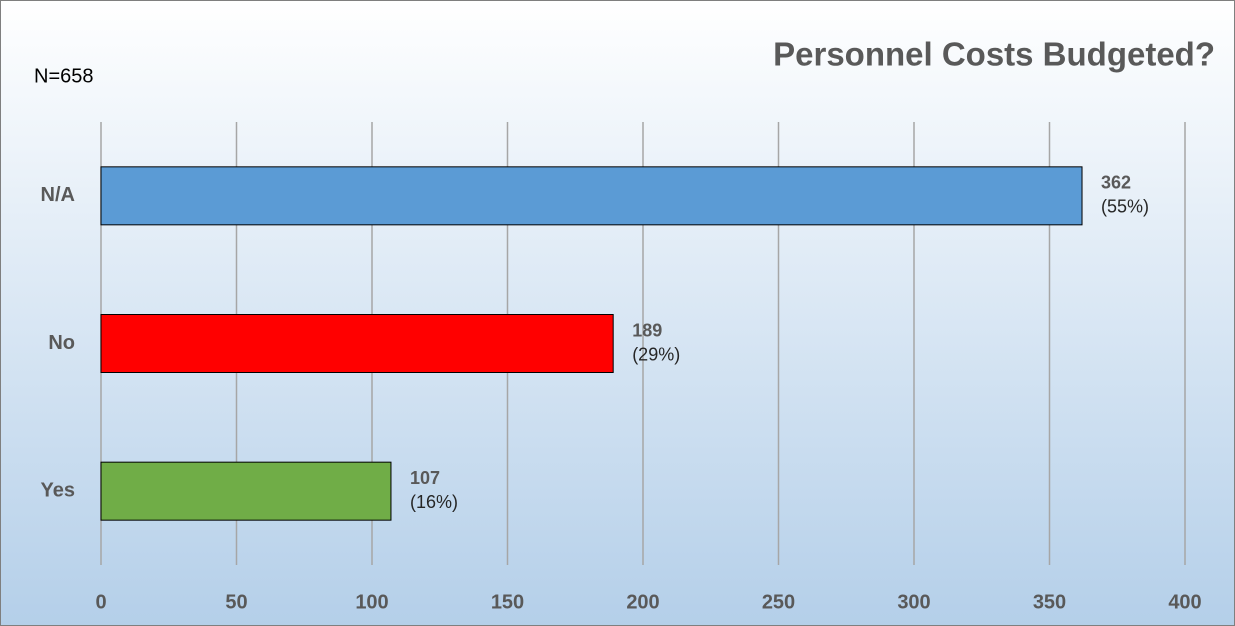 The width and height of the screenshot is (1235, 626). What do you see at coordinates (1049, 602) in the screenshot?
I see `x-tick-label: 350` at bounding box center [1049, 602].